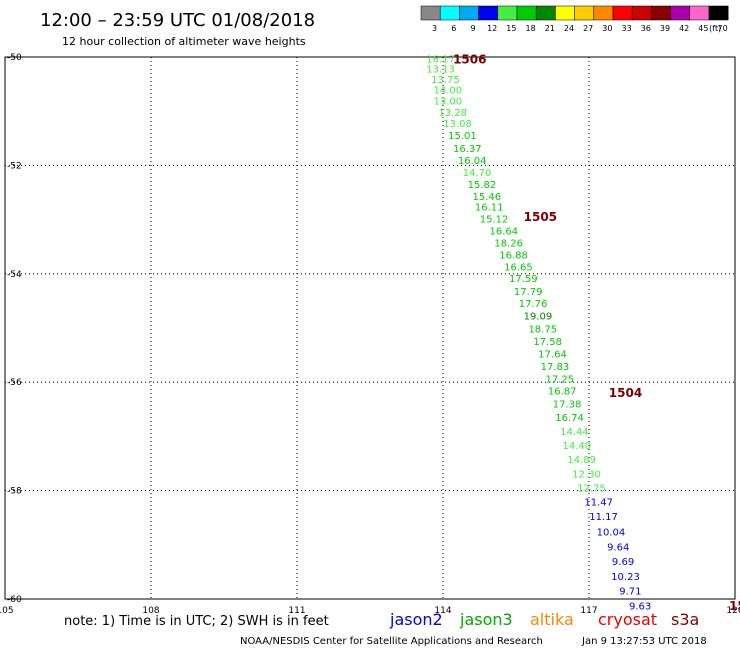 Image resolution: width=740 pixels, height=650 pixels. What do you see at coordinates (733, 611) in the screenshot?
I see `x-tick-label: 120` at bounding box center [733, 611].